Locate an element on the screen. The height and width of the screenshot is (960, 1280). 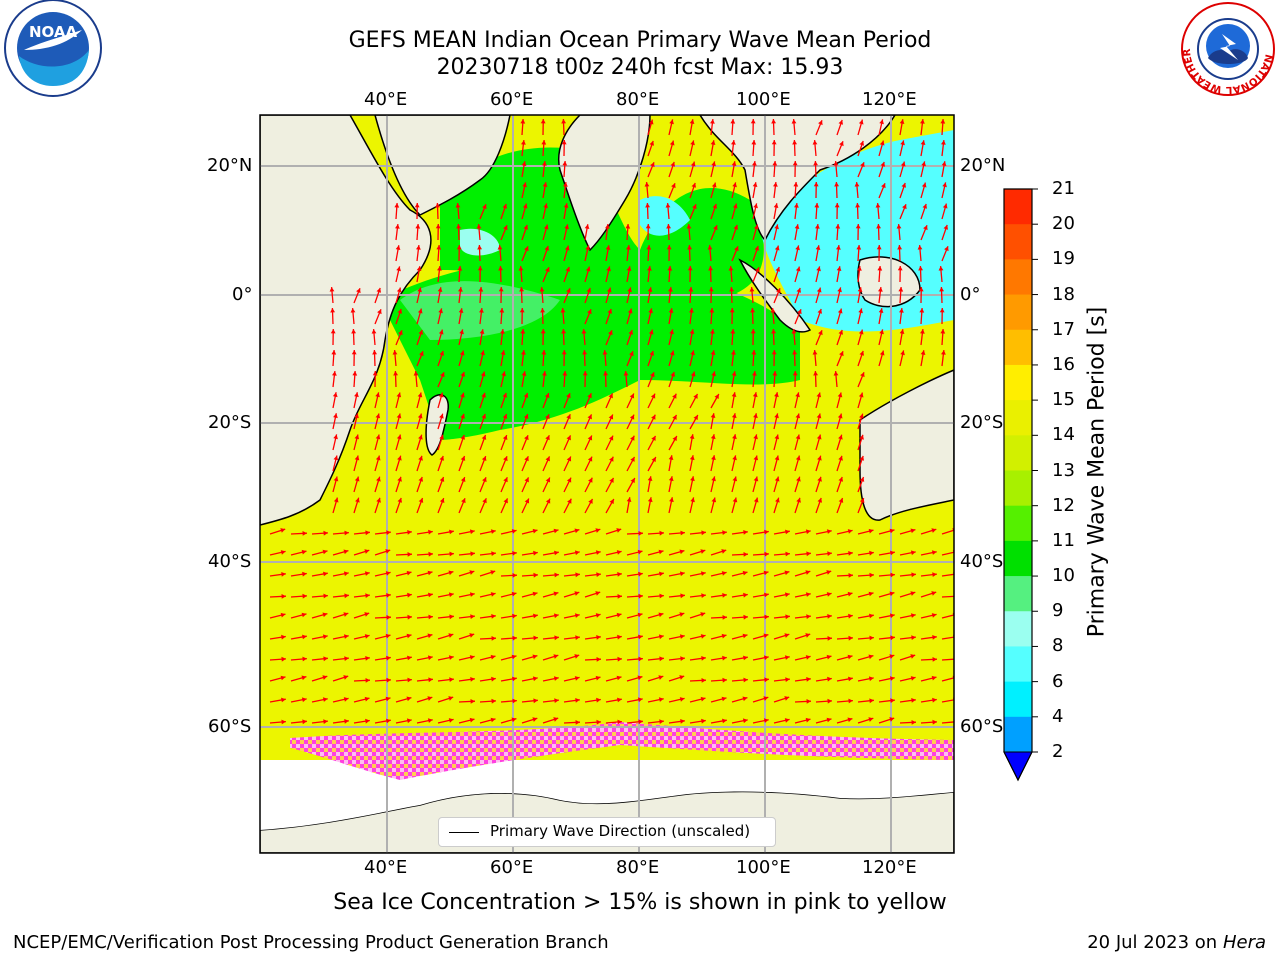
footer-date: 20 Jul 2023 on is located at coordinates (1155, 942).